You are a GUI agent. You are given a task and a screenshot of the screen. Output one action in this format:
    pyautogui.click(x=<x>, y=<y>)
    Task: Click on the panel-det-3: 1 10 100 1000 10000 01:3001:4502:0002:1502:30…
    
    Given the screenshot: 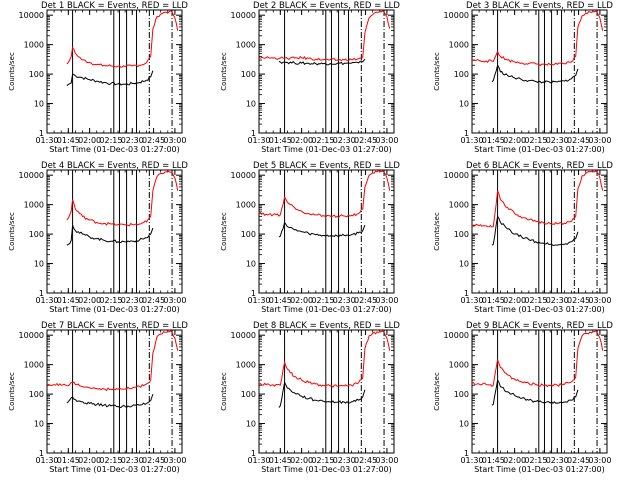 What is the action you would take?
    pyautogui.click(x=523, y=77)
    